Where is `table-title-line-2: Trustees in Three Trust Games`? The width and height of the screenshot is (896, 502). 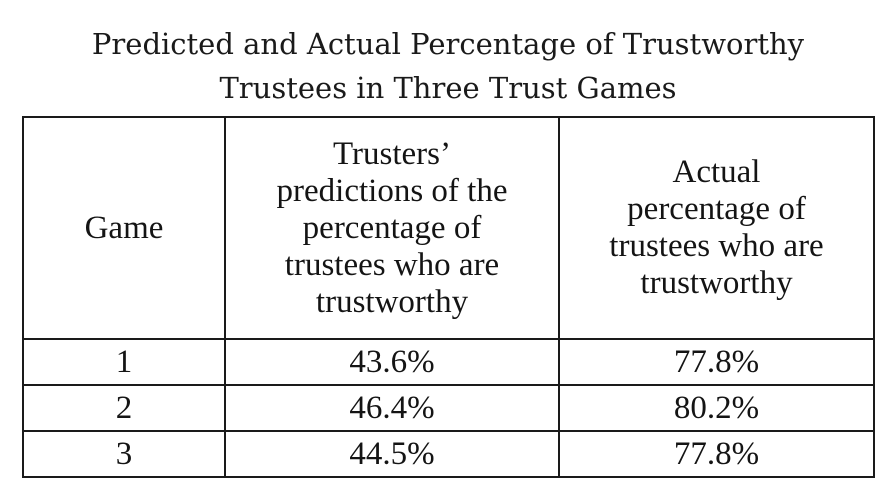
table-title-line-2: Trustees in Three Trust Games is located at coordinates (448, 88).